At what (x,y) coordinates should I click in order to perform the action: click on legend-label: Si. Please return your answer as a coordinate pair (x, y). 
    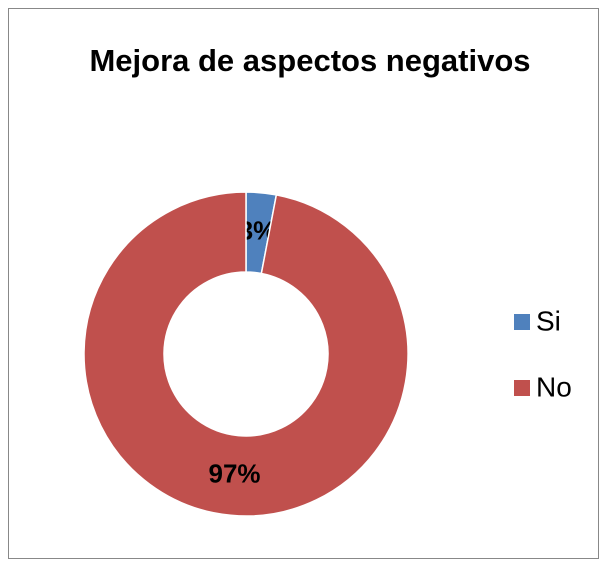
    Looking at the image, I should click on (548, 320).